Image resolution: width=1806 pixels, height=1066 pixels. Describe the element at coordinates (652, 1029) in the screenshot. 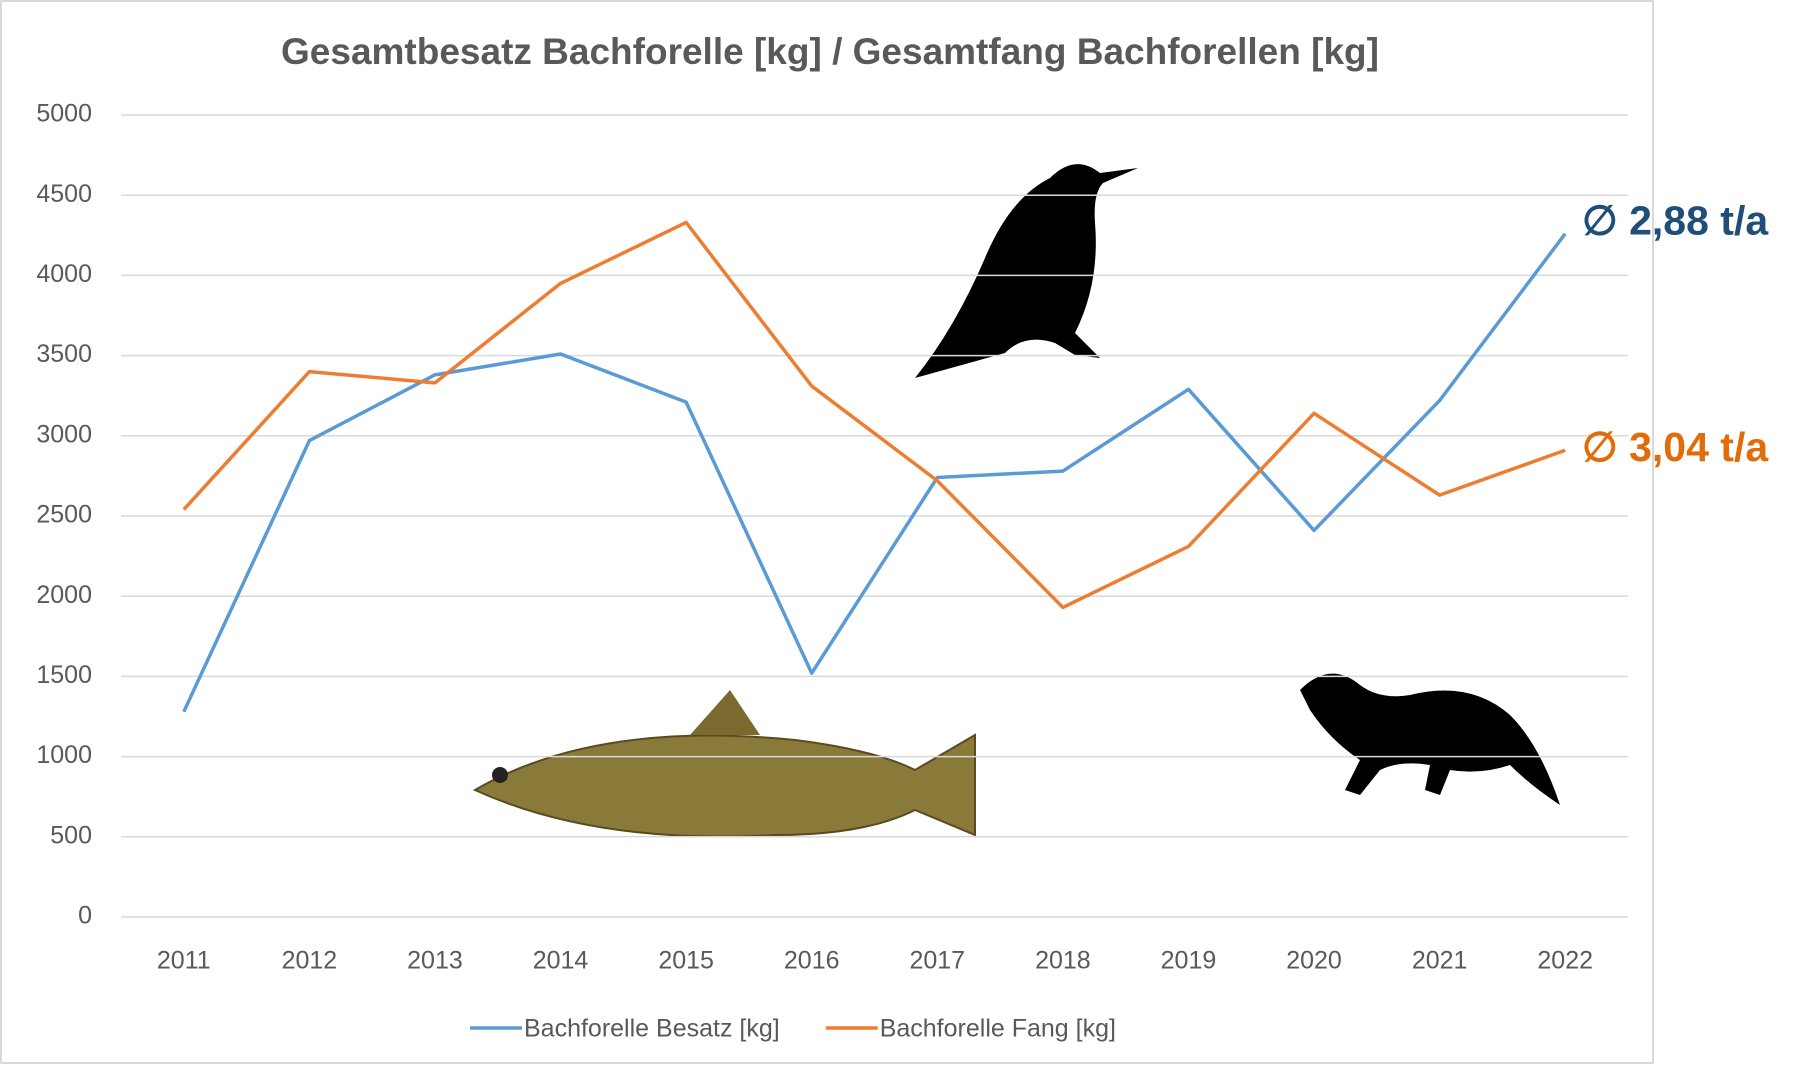

I see `legend-label: Bachforelle Besatz [kg]` at that location.